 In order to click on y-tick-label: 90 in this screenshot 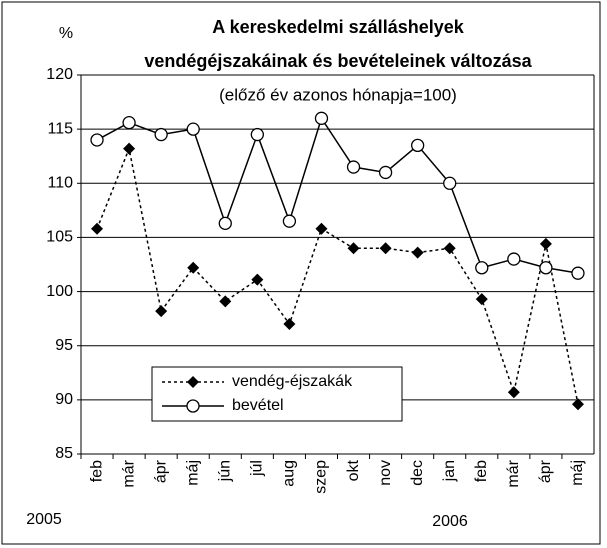, I will do `click(64, 399)`.